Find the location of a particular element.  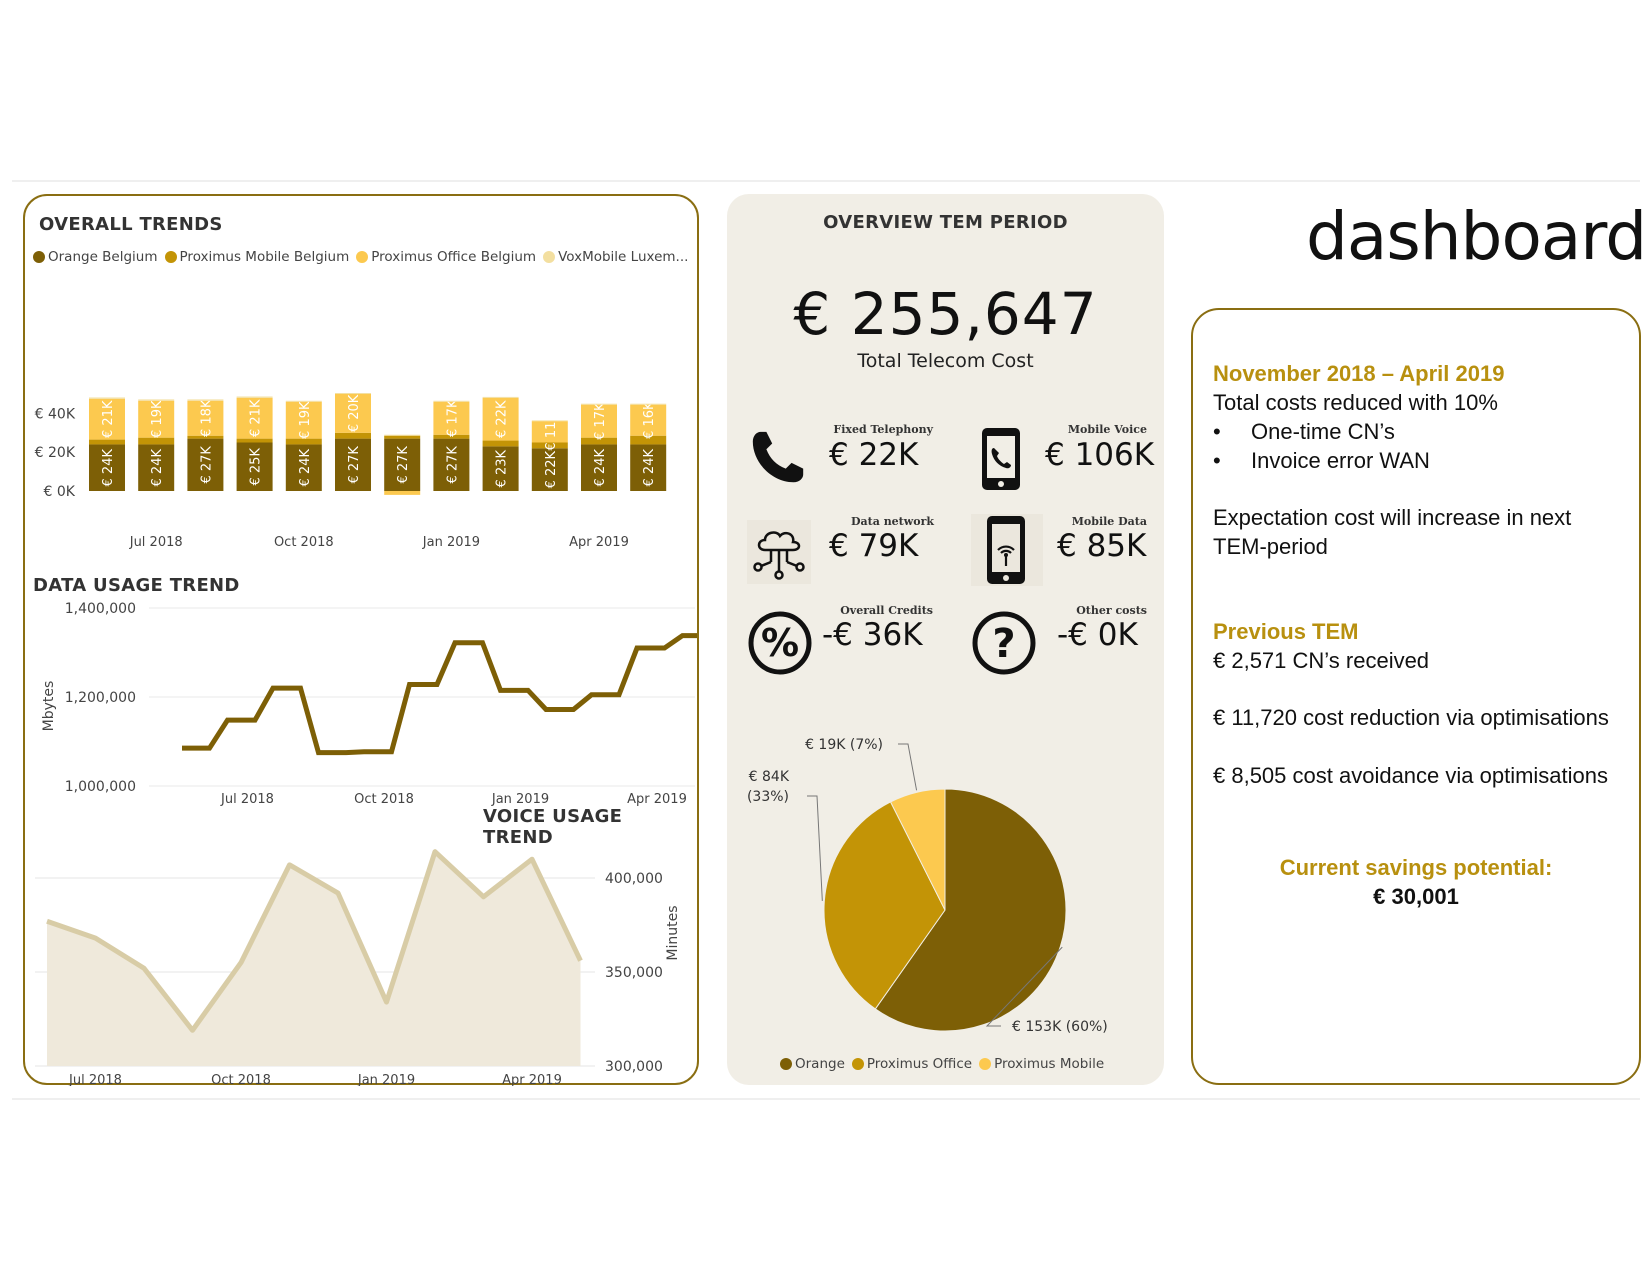

data-usage-title: DATA USAGE TREND is located at coordinates (136, 585).